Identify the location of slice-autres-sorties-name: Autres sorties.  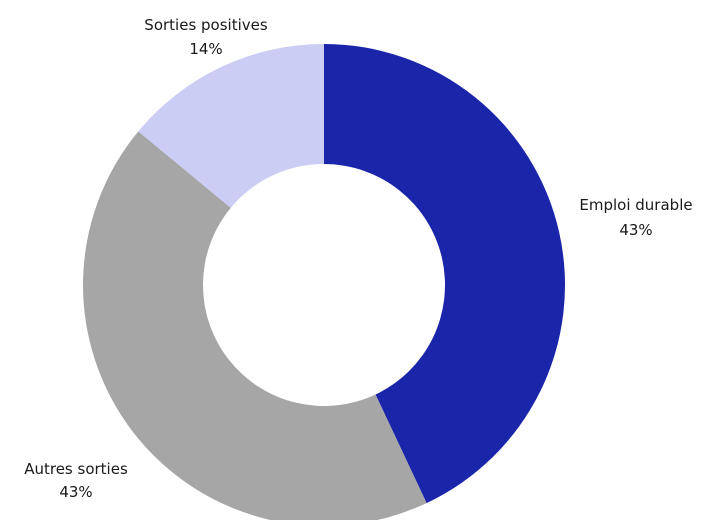
(76, 469).